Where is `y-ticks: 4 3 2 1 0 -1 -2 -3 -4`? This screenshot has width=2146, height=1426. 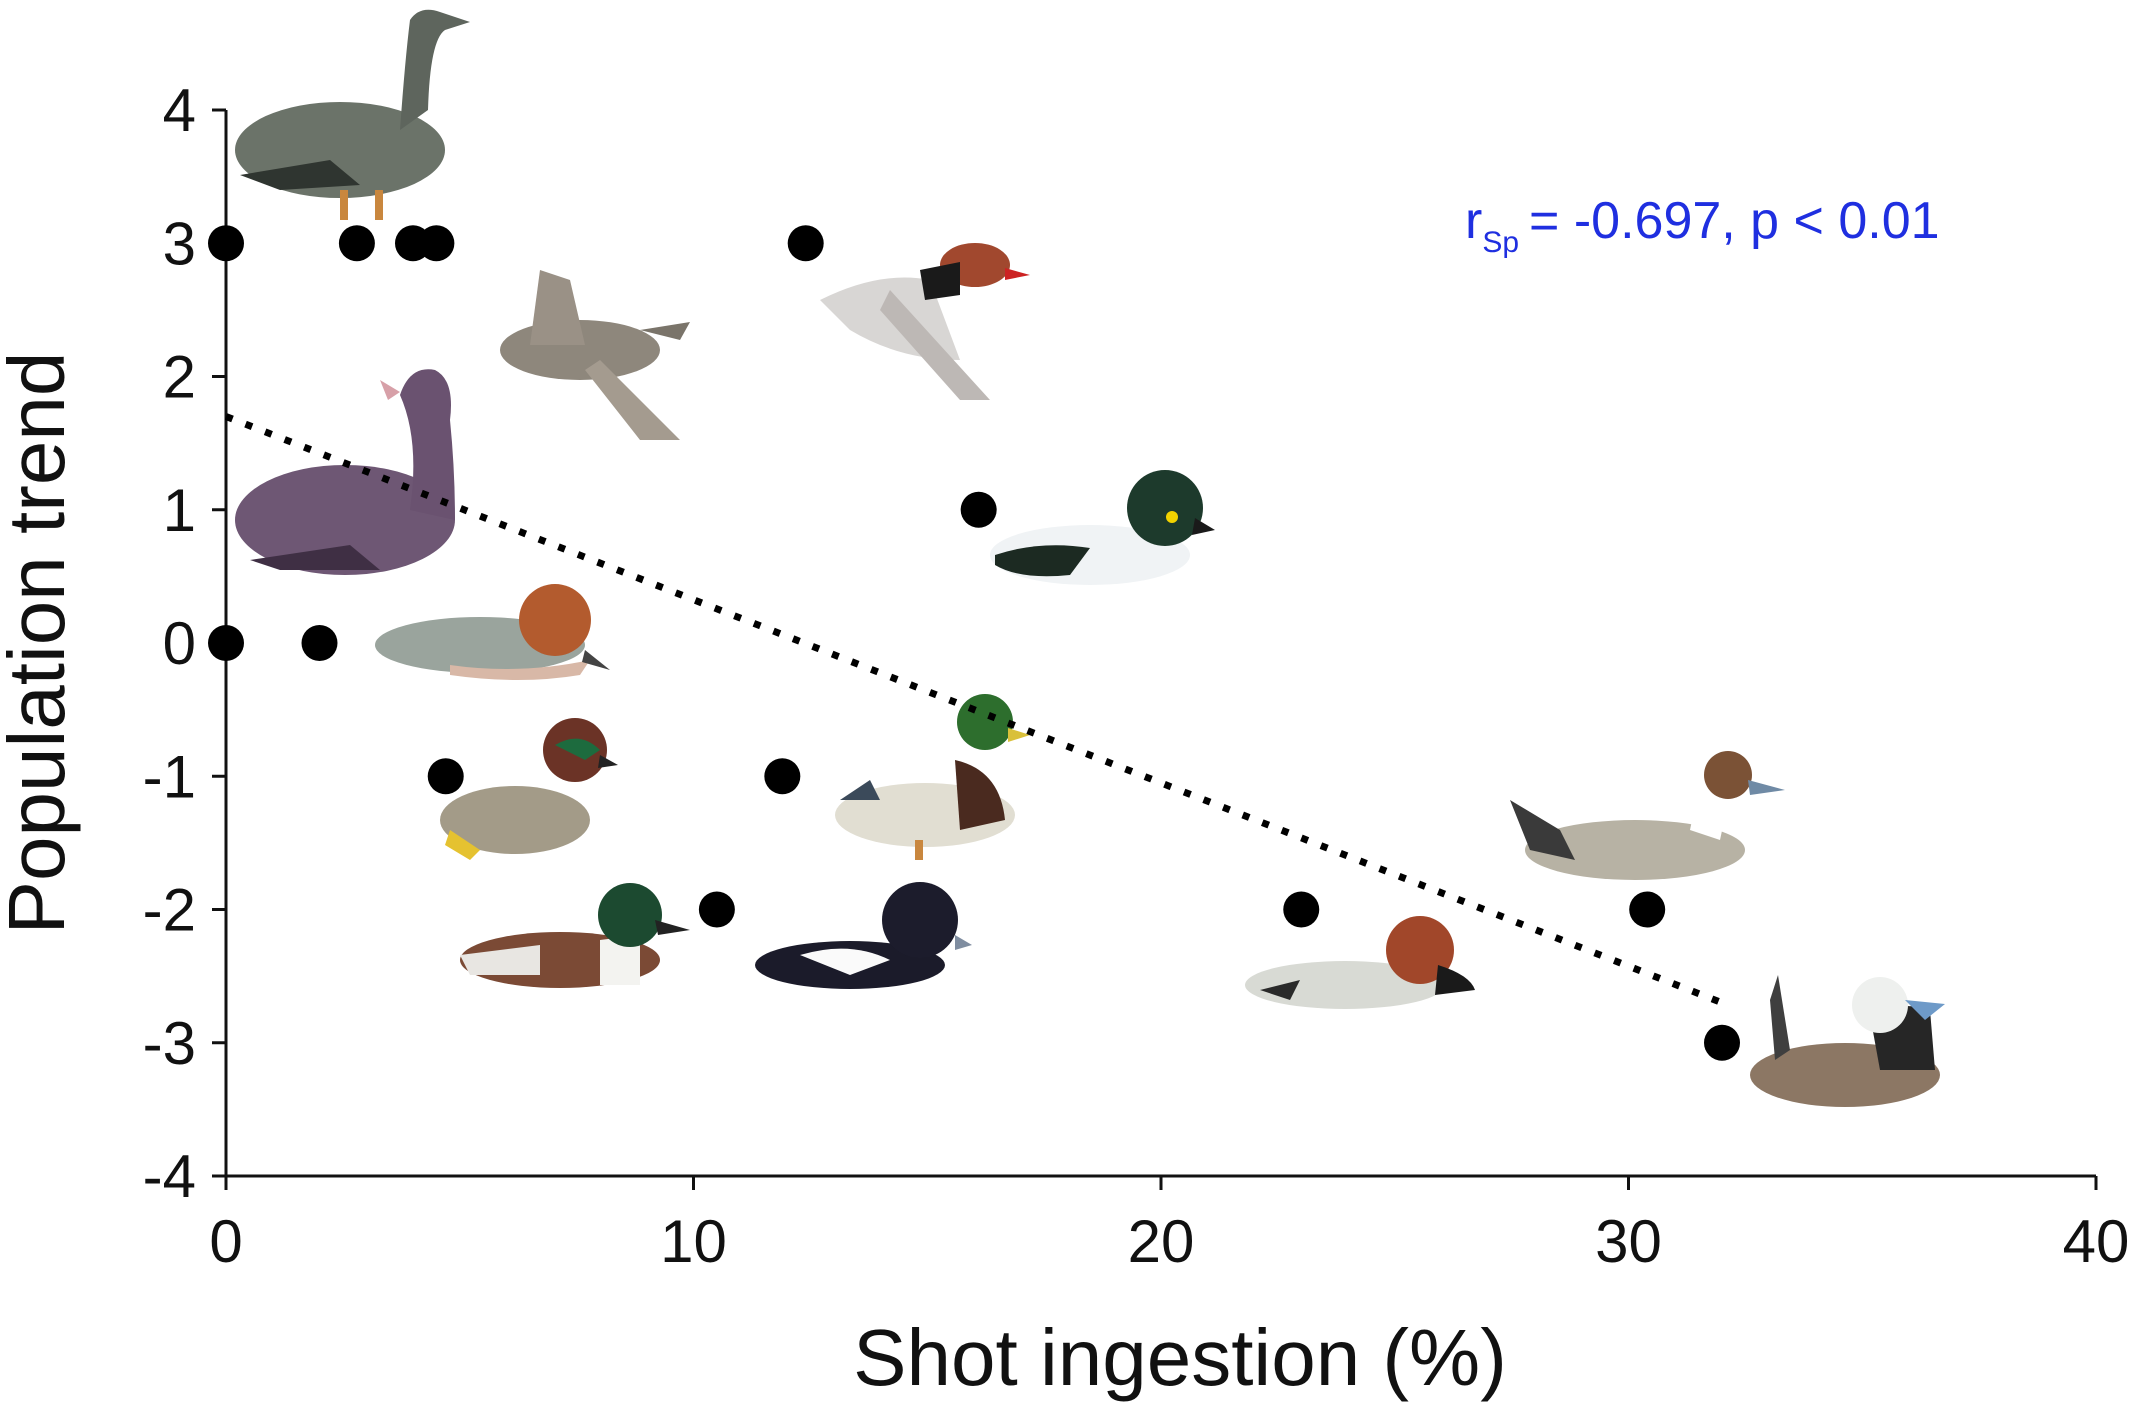 y-ticks: 4 3 2 1 0 -1 -2 -3 -4 is located at coordinates (184, 643).